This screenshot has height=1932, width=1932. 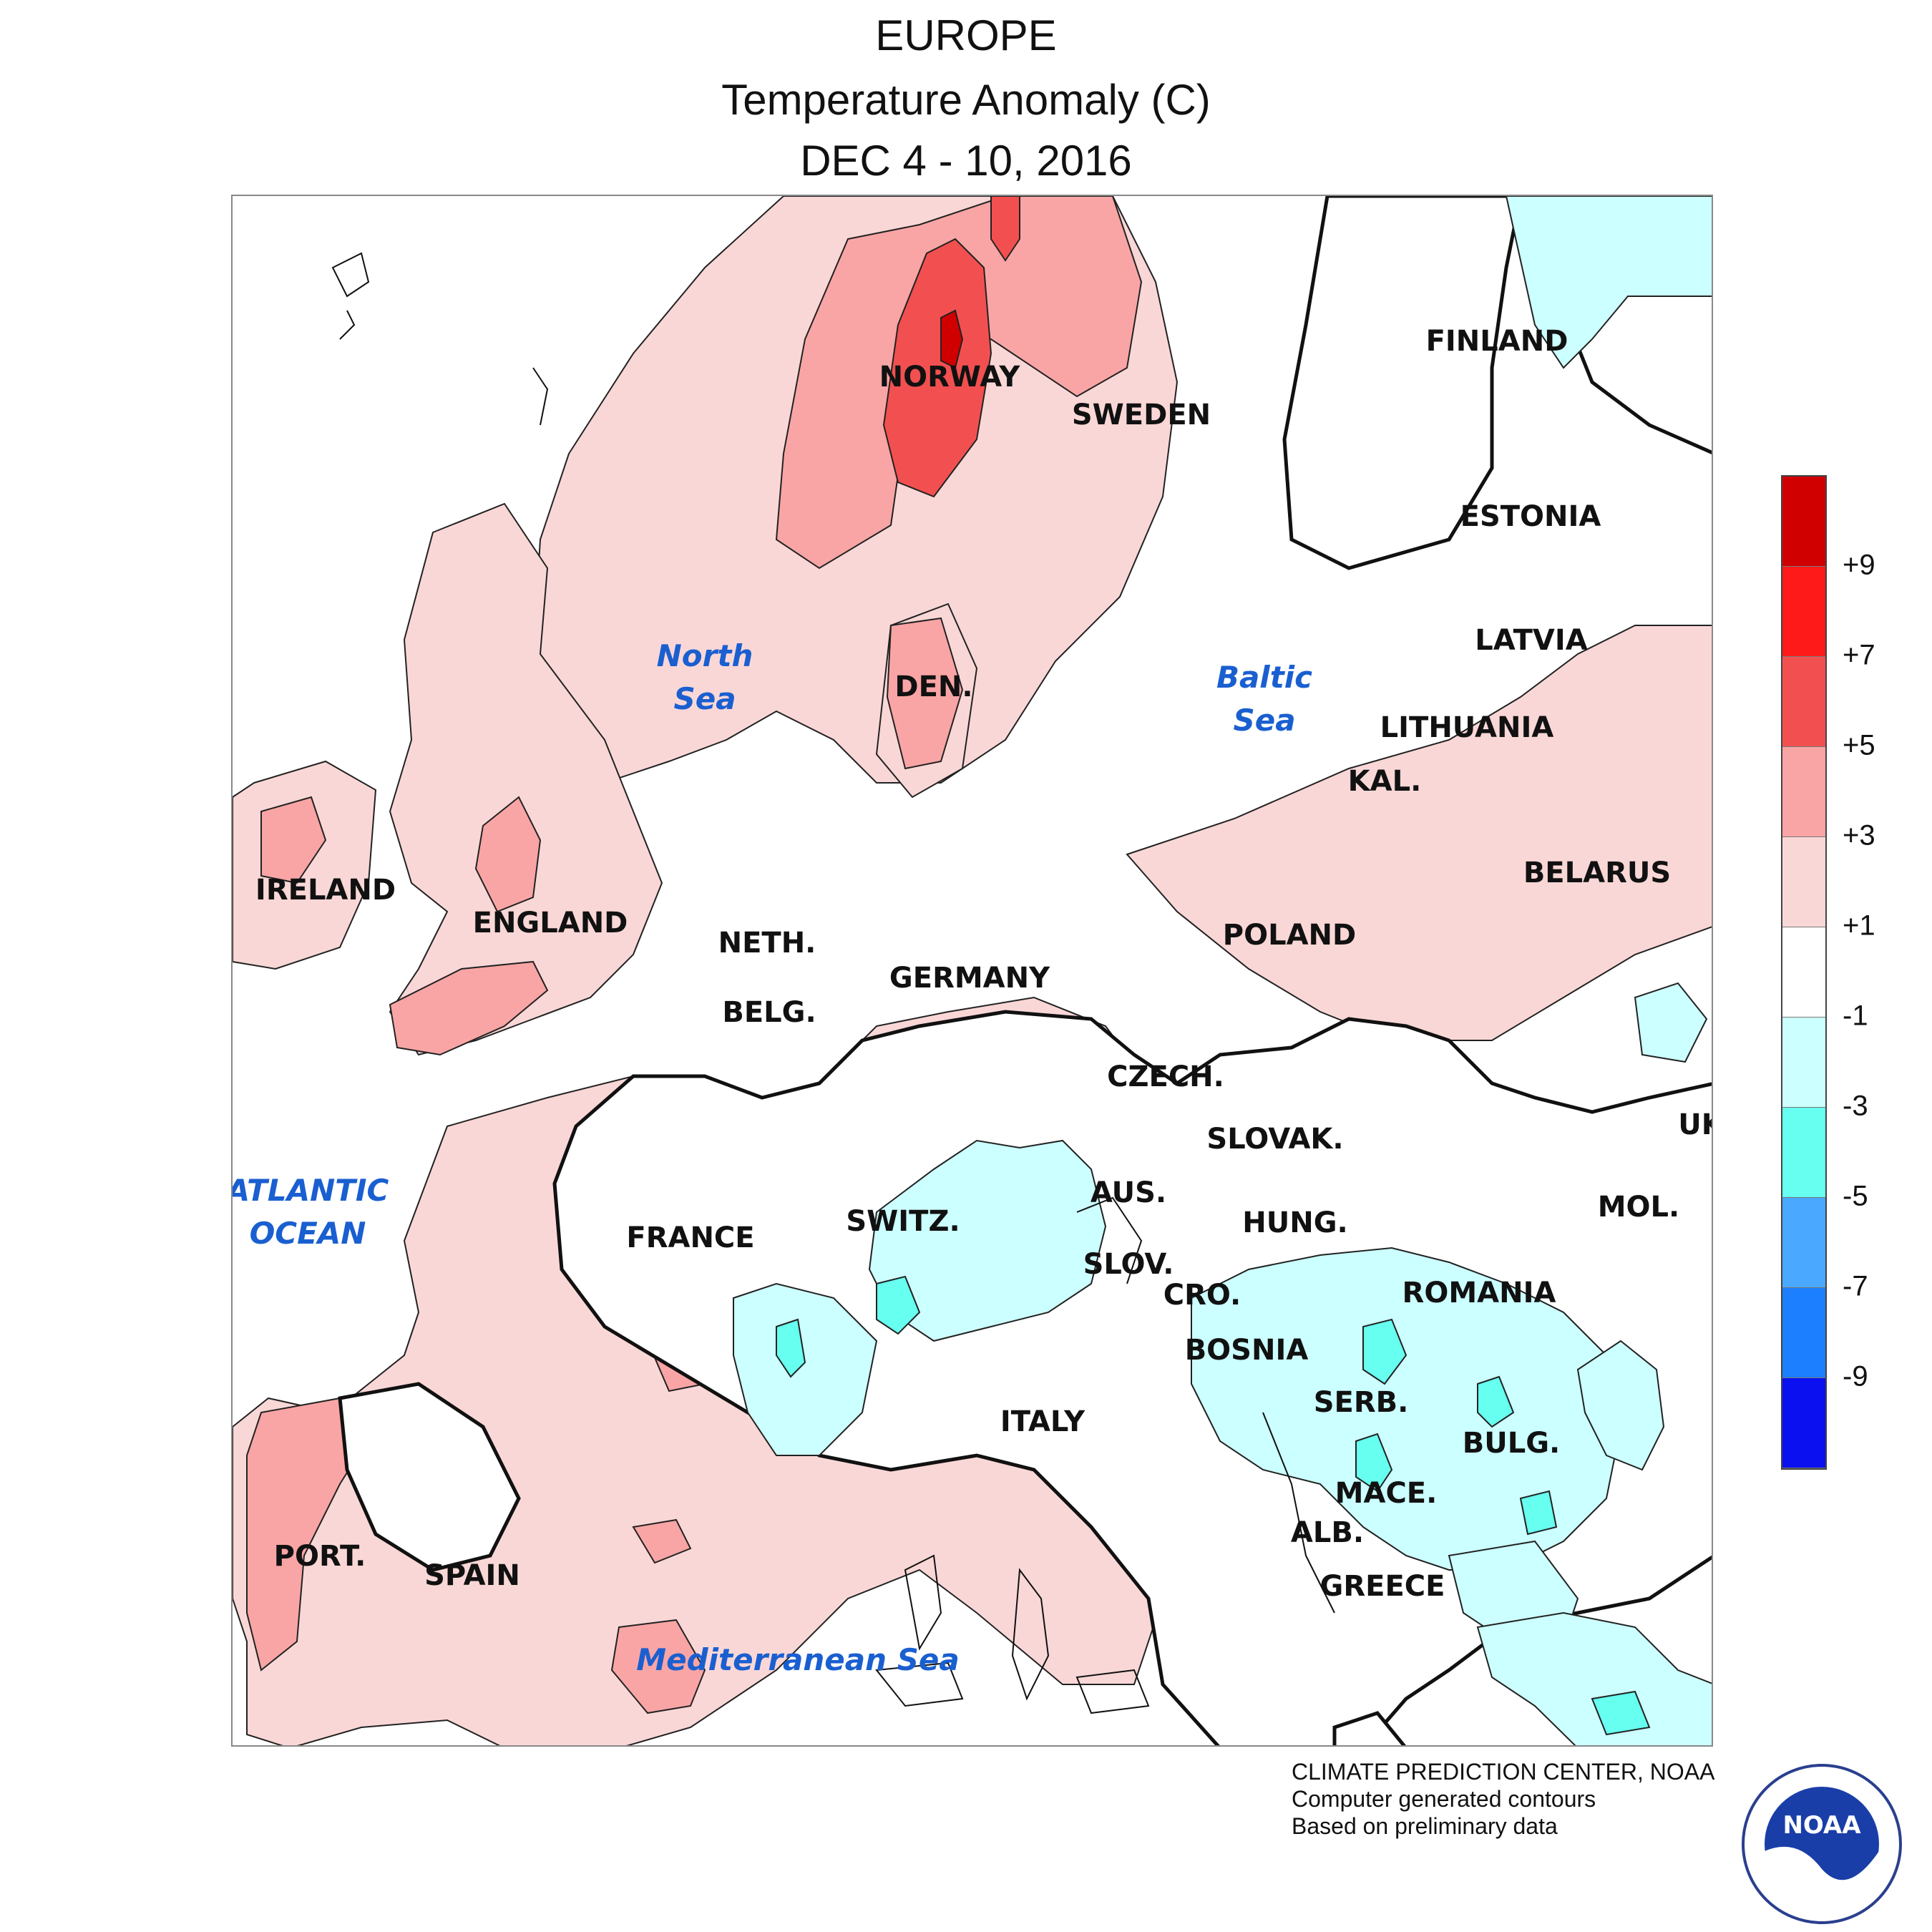 I want to click on country-label-belarus: BELARUS, so click(x=1597, y=873).